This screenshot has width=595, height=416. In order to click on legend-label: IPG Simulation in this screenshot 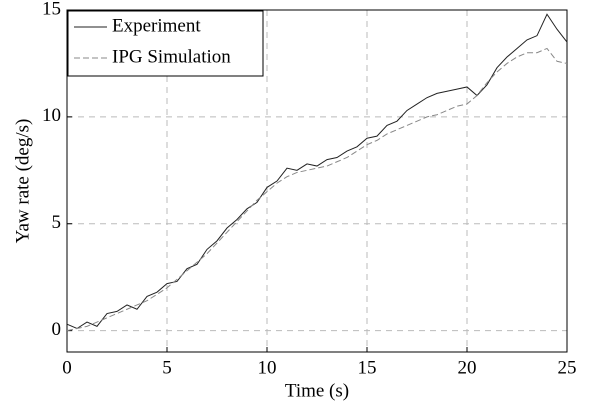, I will do `click(171, 56)`.